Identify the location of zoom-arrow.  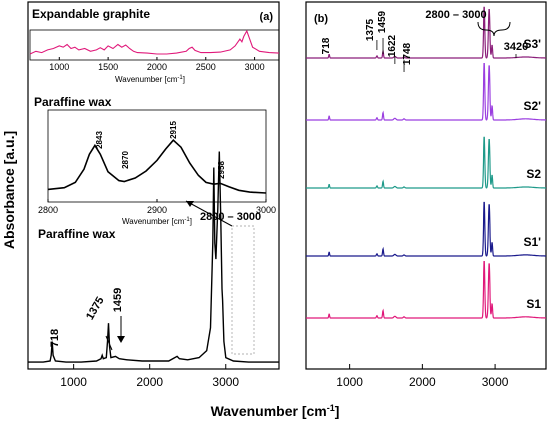
(209, 213).